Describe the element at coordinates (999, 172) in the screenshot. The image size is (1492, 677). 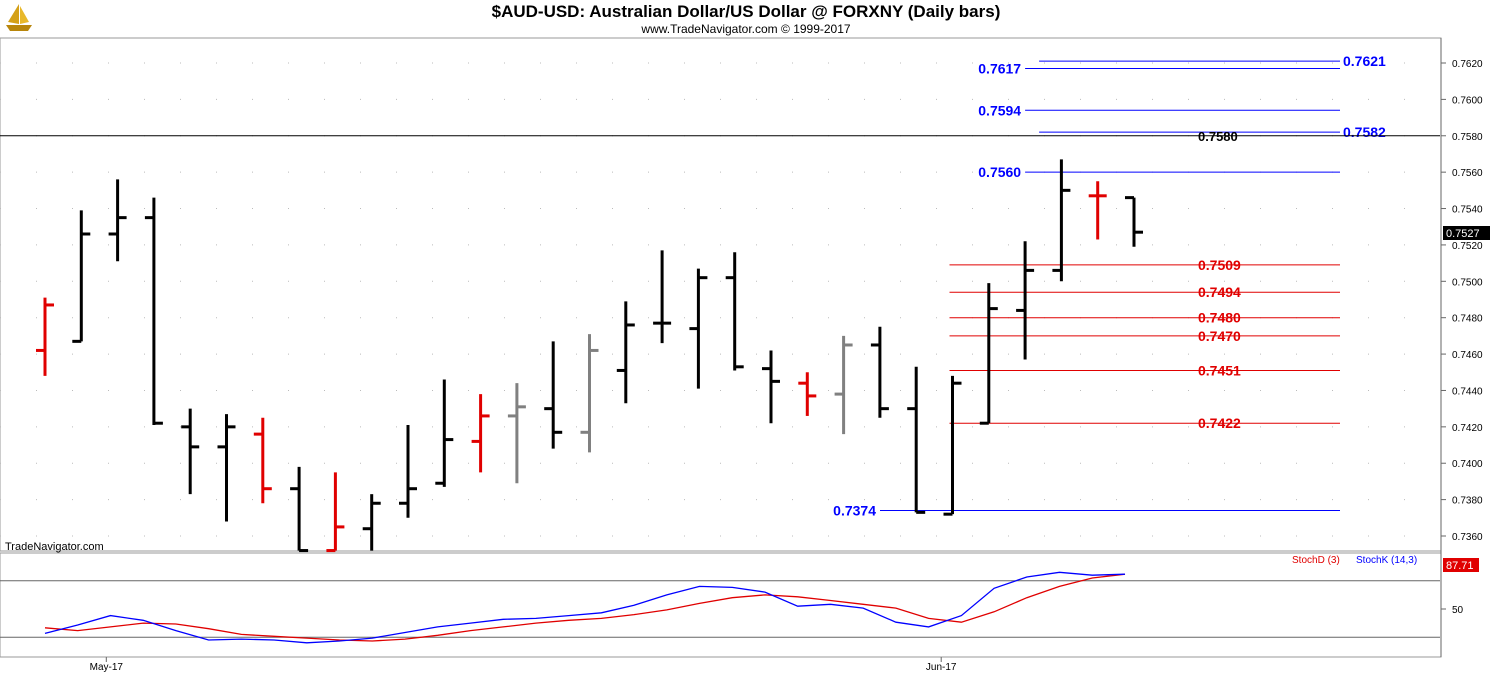
I see `level-label-5: 0.7560` at that location.